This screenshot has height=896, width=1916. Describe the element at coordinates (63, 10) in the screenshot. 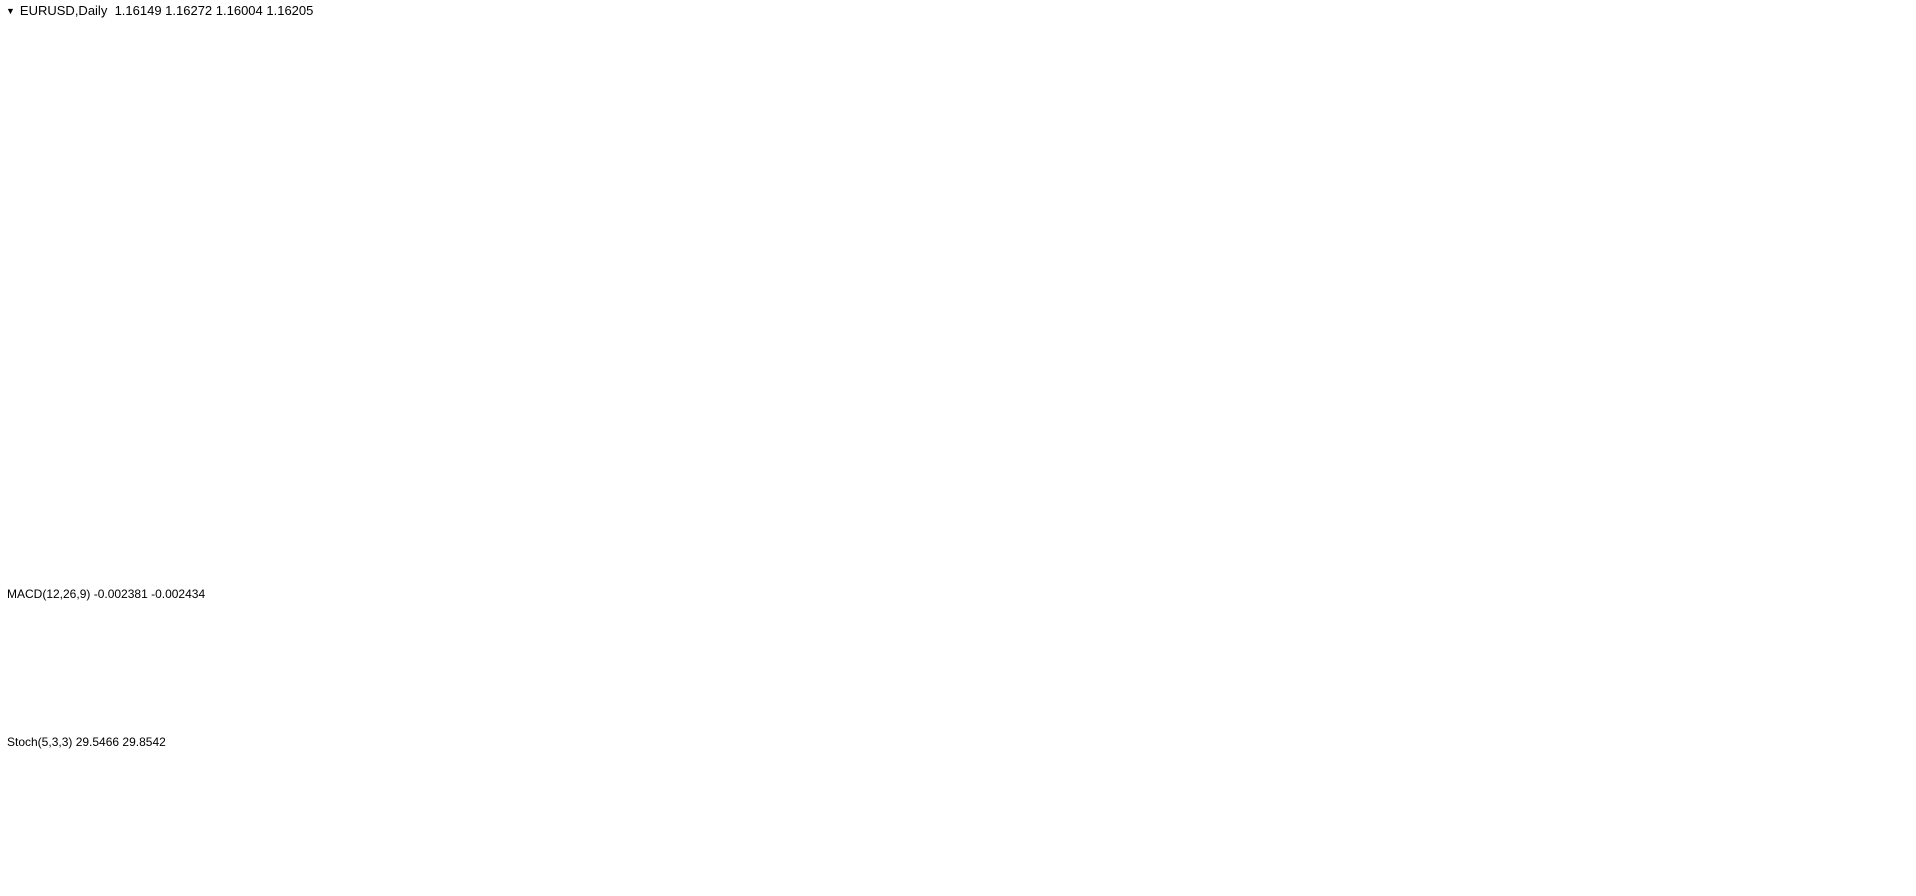

I see `symbol-period-label: EURUSD,Daily` at that location.